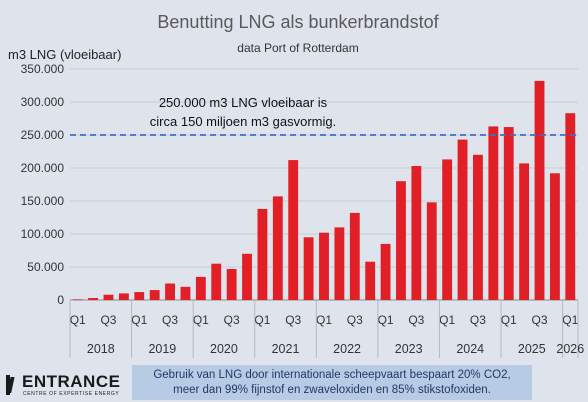  I want to click on year-label: 2025, so click(532, 349).